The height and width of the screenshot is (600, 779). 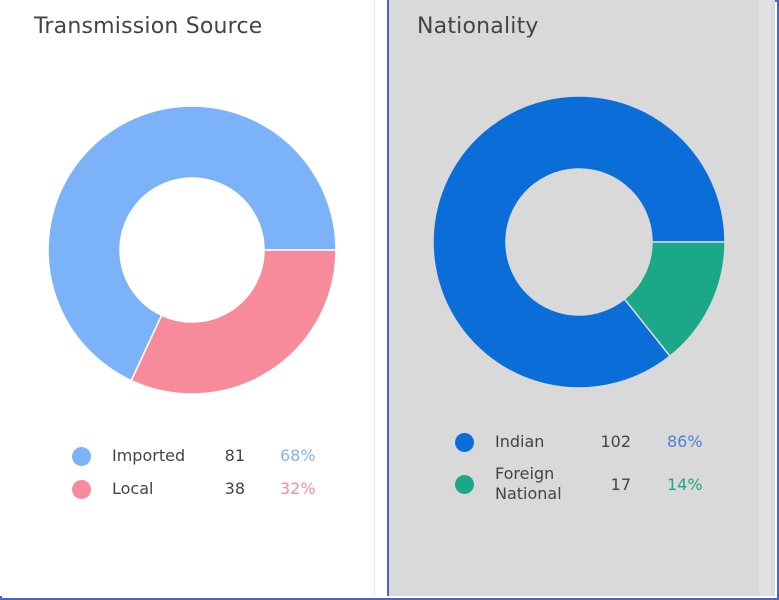 I want to click on legend-percent: 32%, so click(x=298, y=488).